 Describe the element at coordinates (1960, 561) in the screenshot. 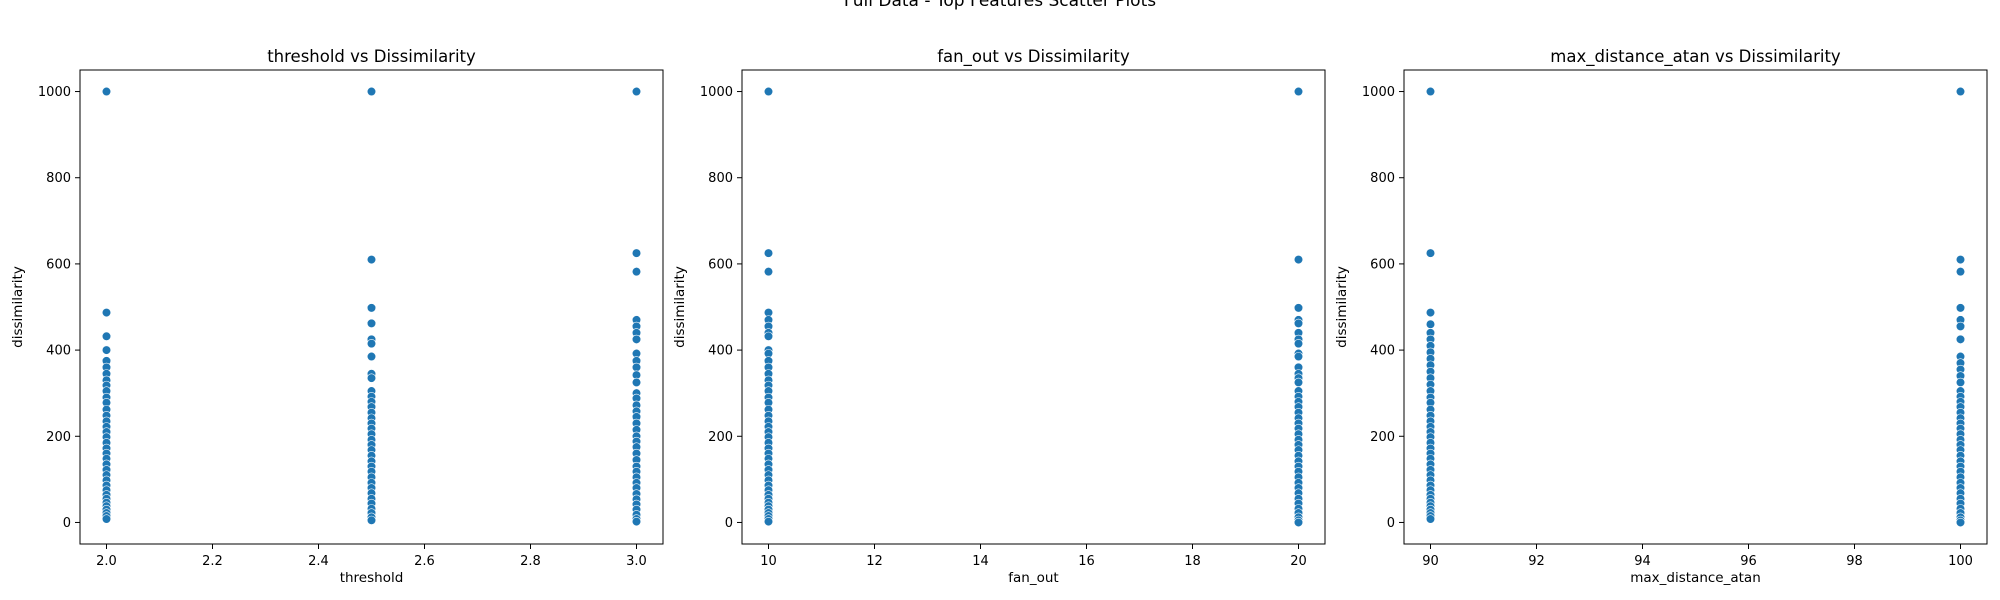

I see `x-tick-label: 100` at that location.